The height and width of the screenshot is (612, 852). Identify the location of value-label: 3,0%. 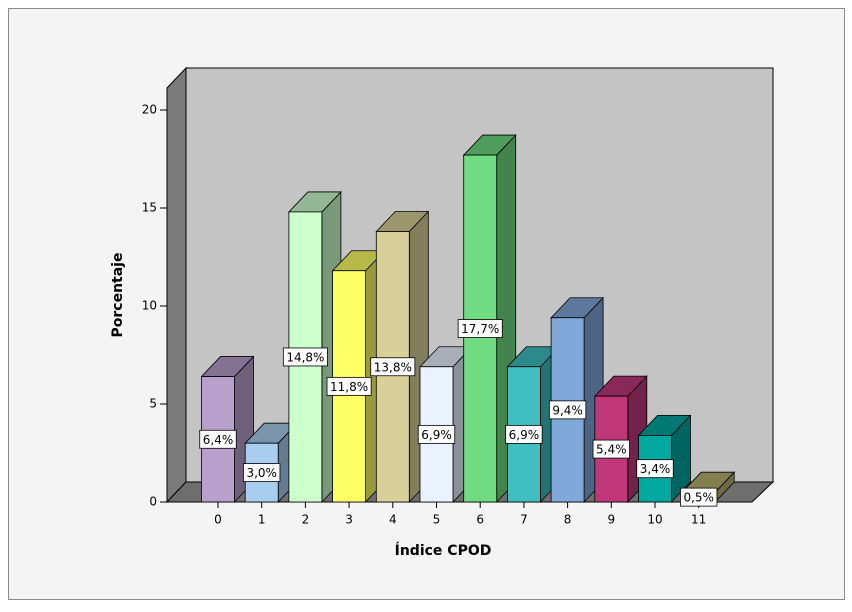
(261, 473).